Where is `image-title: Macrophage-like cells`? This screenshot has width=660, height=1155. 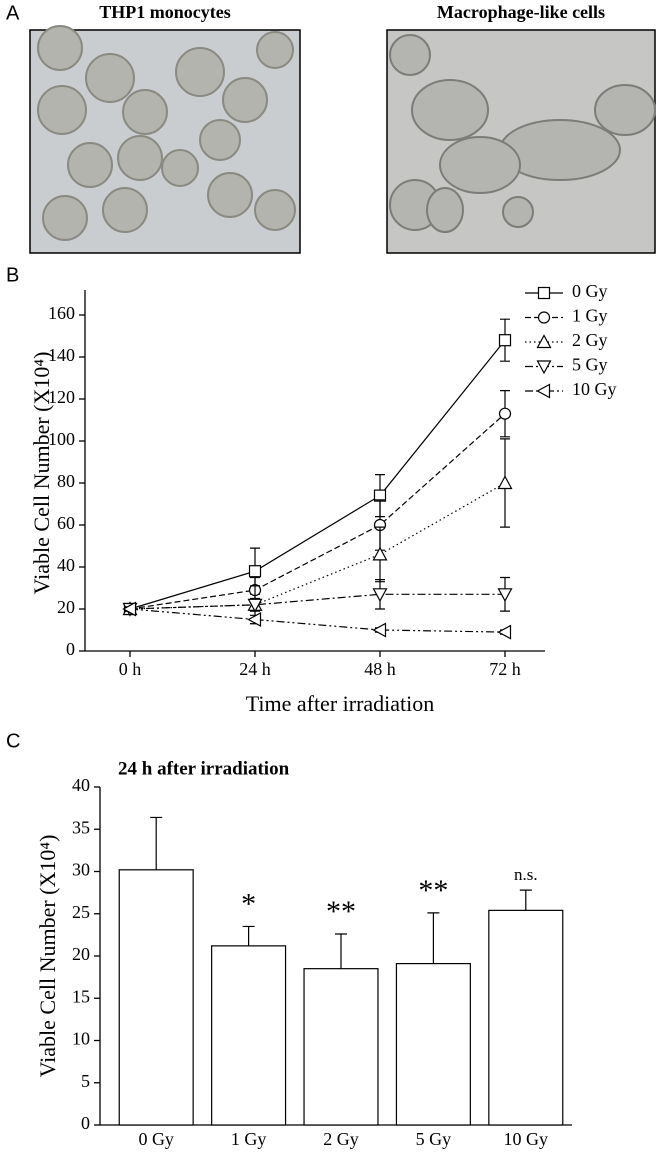
image-title: Macrophage-like cells is located at coordinates (521, 12).